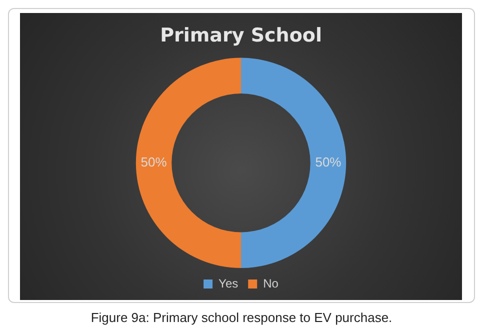  Describe the element at coordinates (242, 317) in the screenshot. I see `caption: Figure 9a: Primary school response to EV purchase.` at that location.